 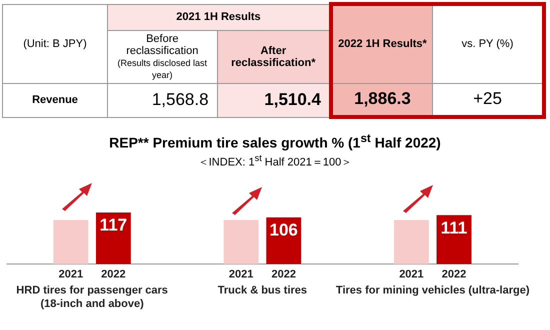 I want to click on text: vs. PY (%), so click(x=488, y=43).